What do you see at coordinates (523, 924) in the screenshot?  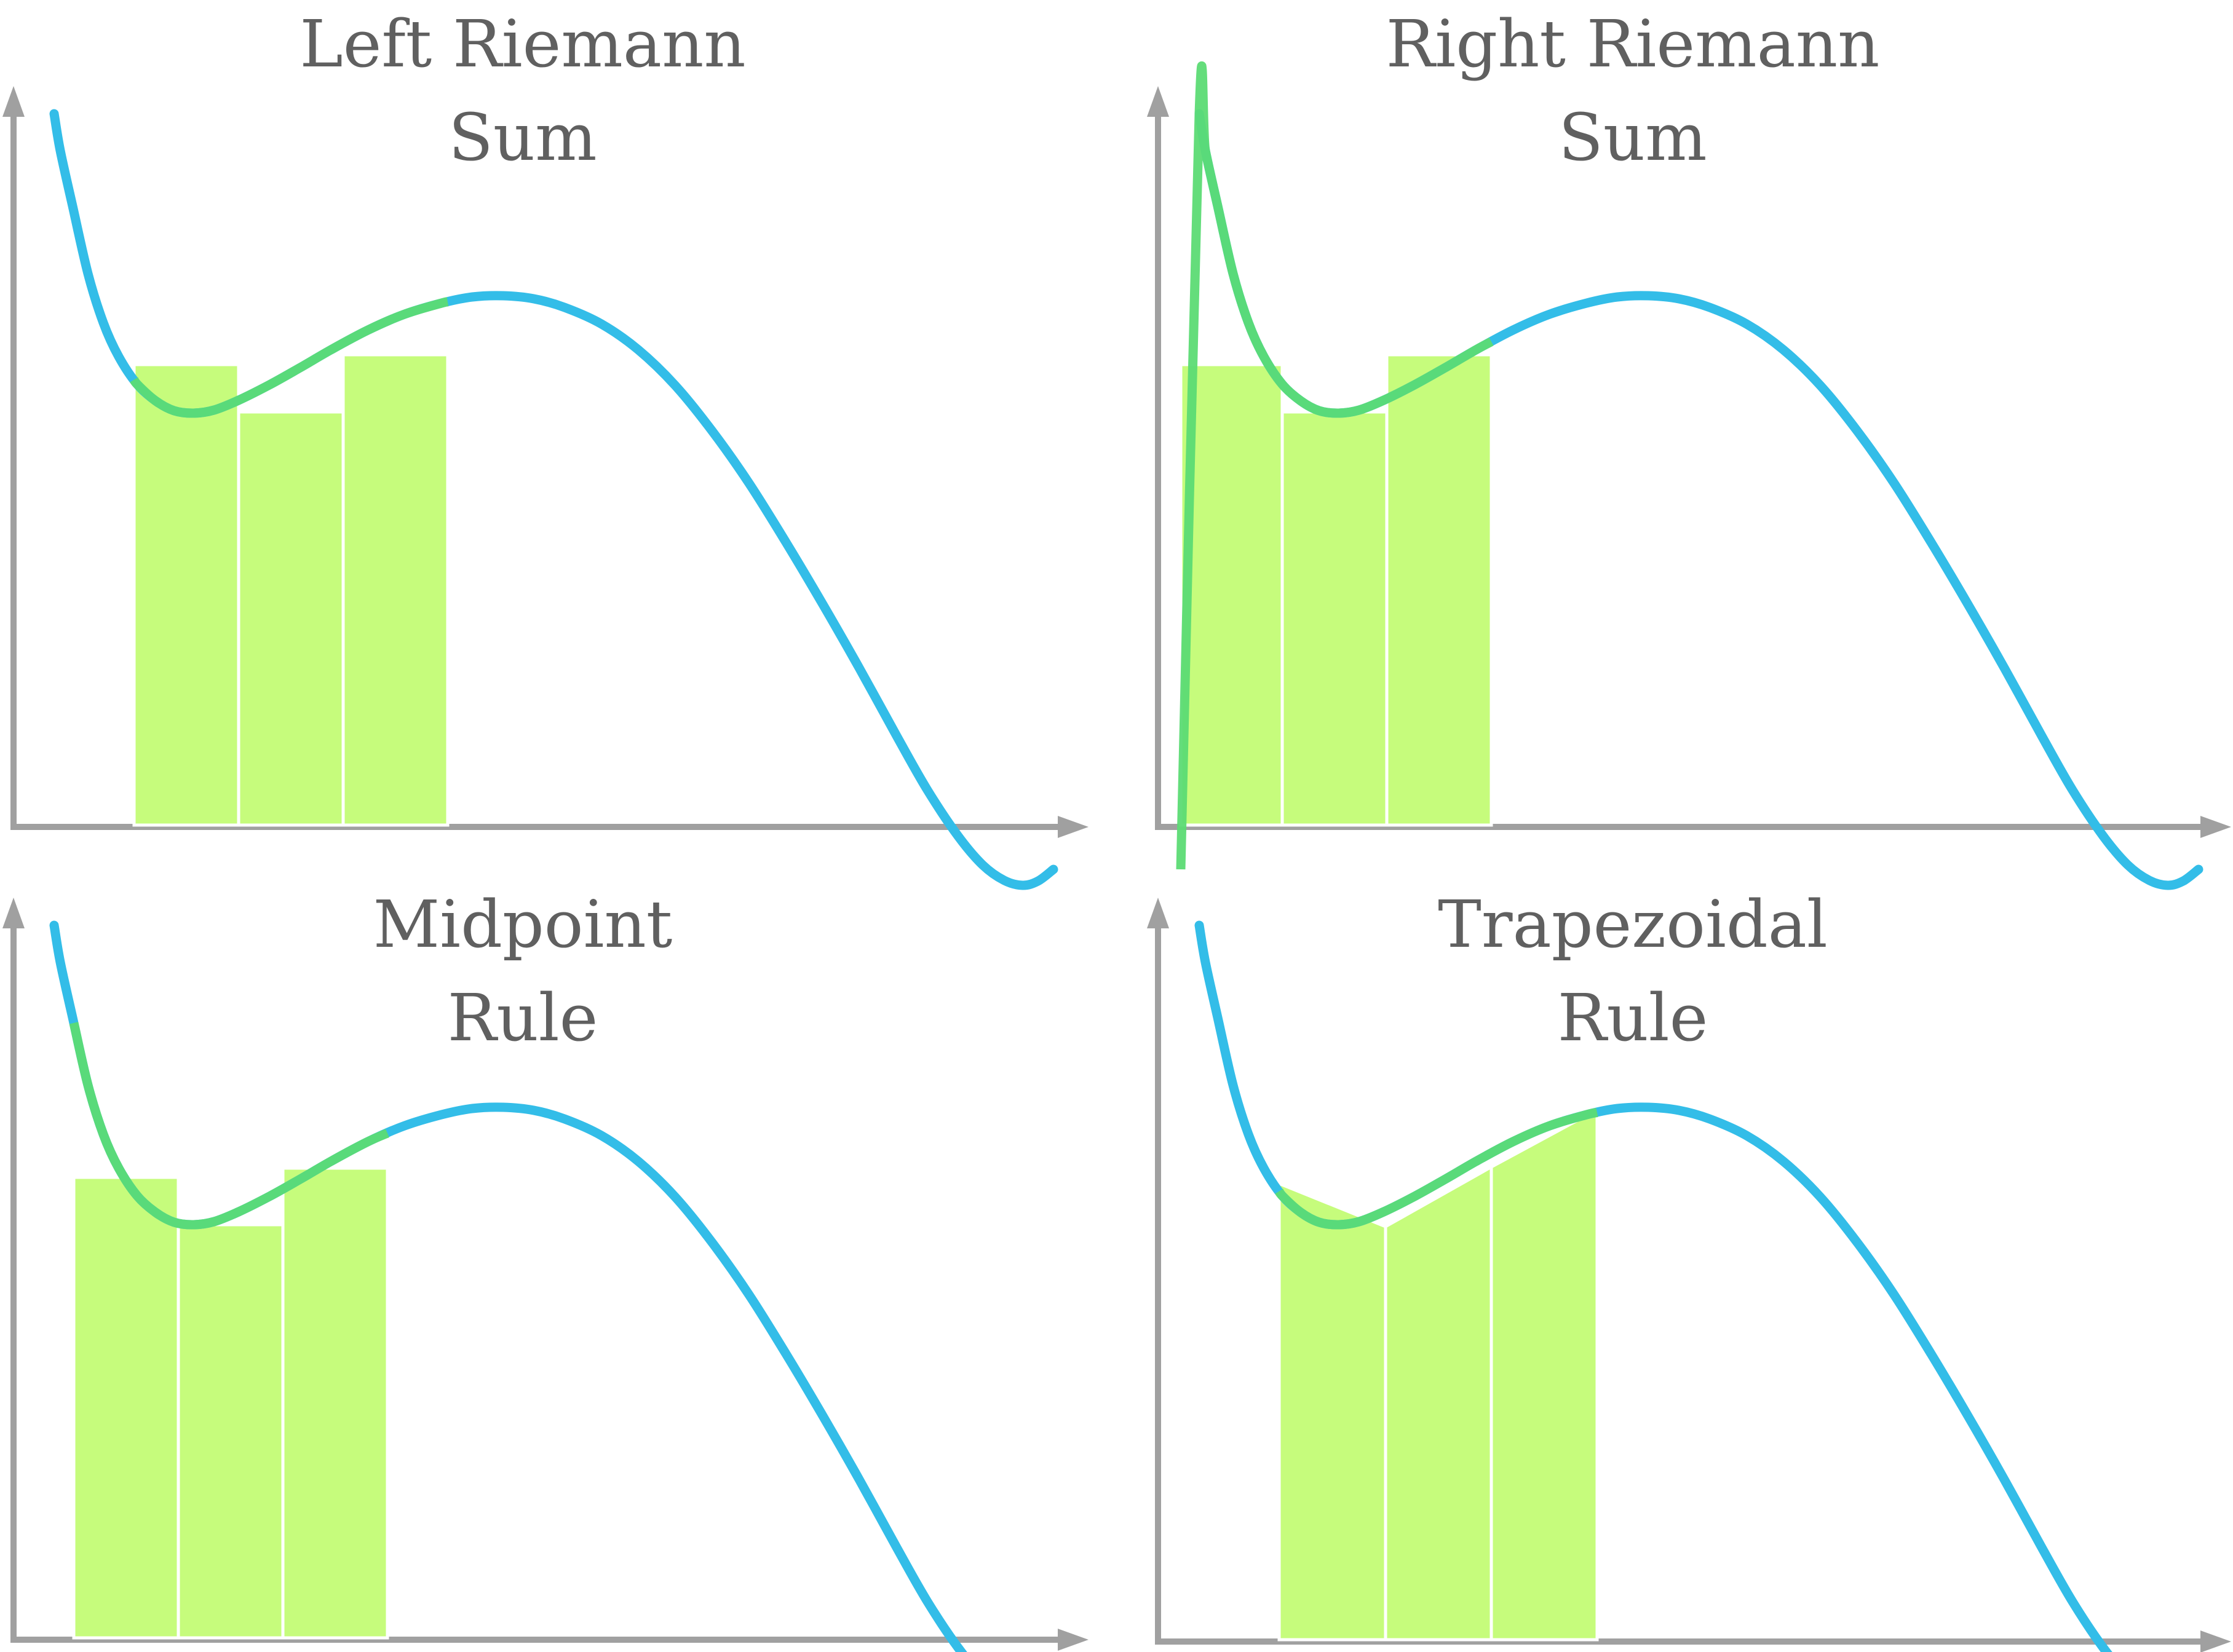 I see `panel-title-line-1: Midpoint` at bounding box center [523, 924].